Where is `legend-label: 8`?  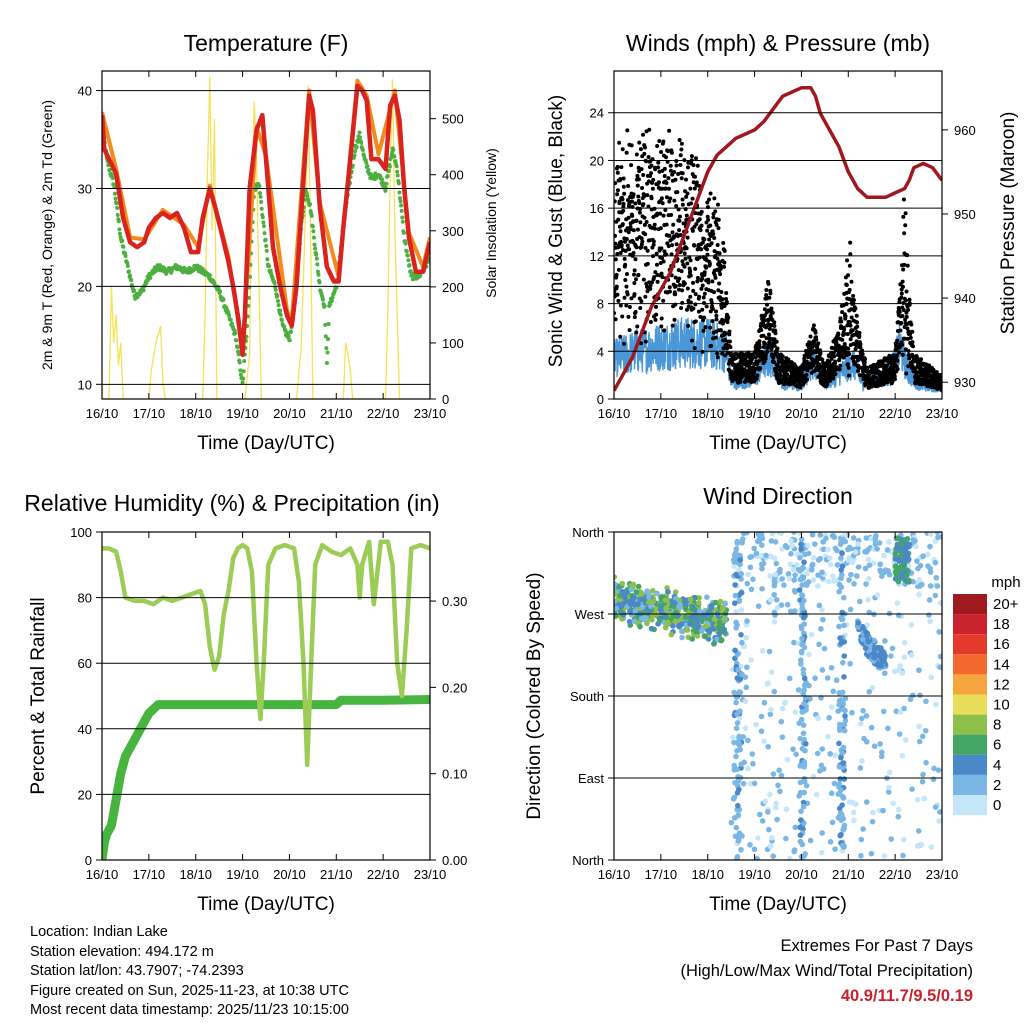 legend-label: 8 is located at coordinates (997, 725).